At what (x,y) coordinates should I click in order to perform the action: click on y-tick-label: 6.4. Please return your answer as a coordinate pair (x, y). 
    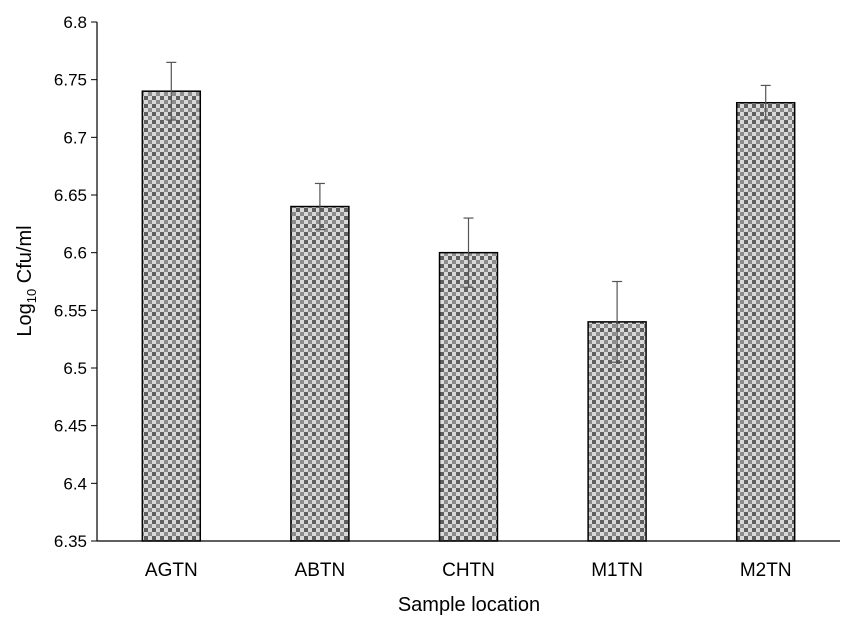
    Looking at the image, I should click on (75, 483).